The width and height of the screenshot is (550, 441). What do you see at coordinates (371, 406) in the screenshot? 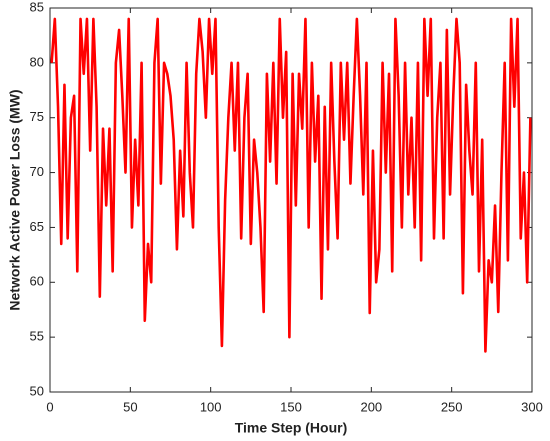
I see `x-tick-label: 200` at bounding box center [371, 406].